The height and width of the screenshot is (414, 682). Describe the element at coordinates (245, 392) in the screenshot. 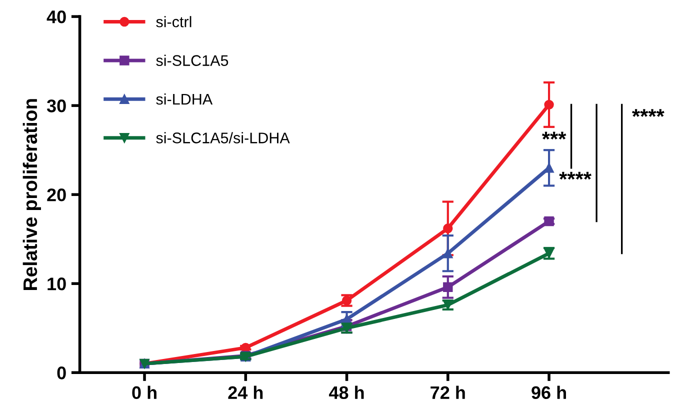

I see `x-tick-label: 24 h` at that location.